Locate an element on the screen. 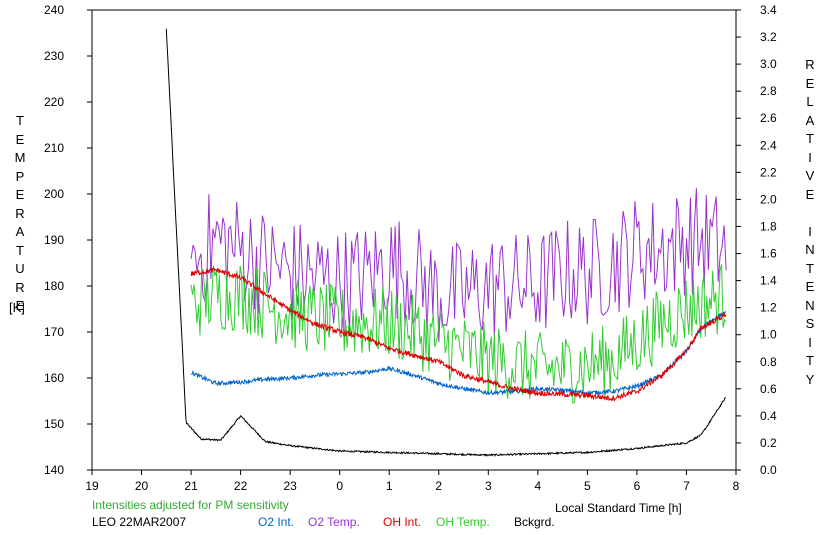 The width and height of the screenshot is (828, 535). y2-tick-label: 2.2 is located at coordinates (768, 172).